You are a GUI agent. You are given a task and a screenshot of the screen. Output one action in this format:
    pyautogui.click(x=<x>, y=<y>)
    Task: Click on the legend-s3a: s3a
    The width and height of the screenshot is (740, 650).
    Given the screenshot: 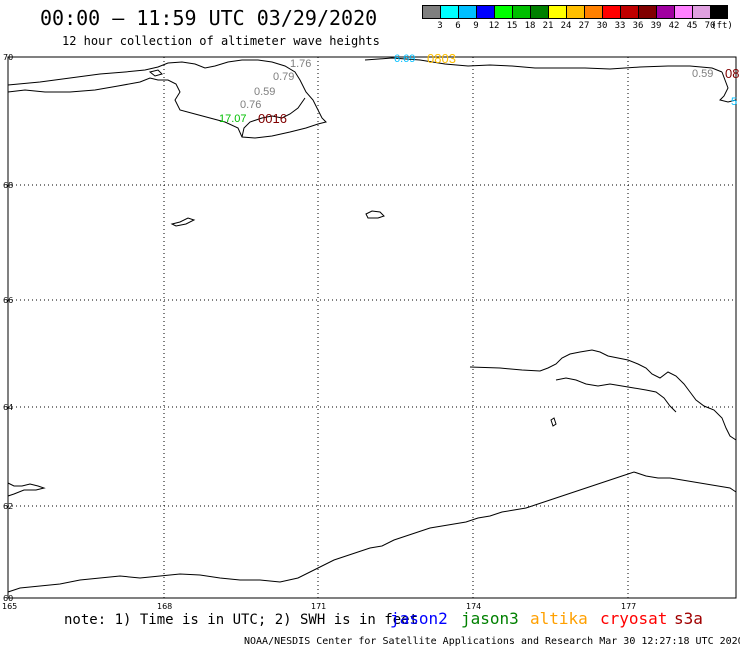 What is the action you would take?
    pyautogui.click(x=688, y=618)
    